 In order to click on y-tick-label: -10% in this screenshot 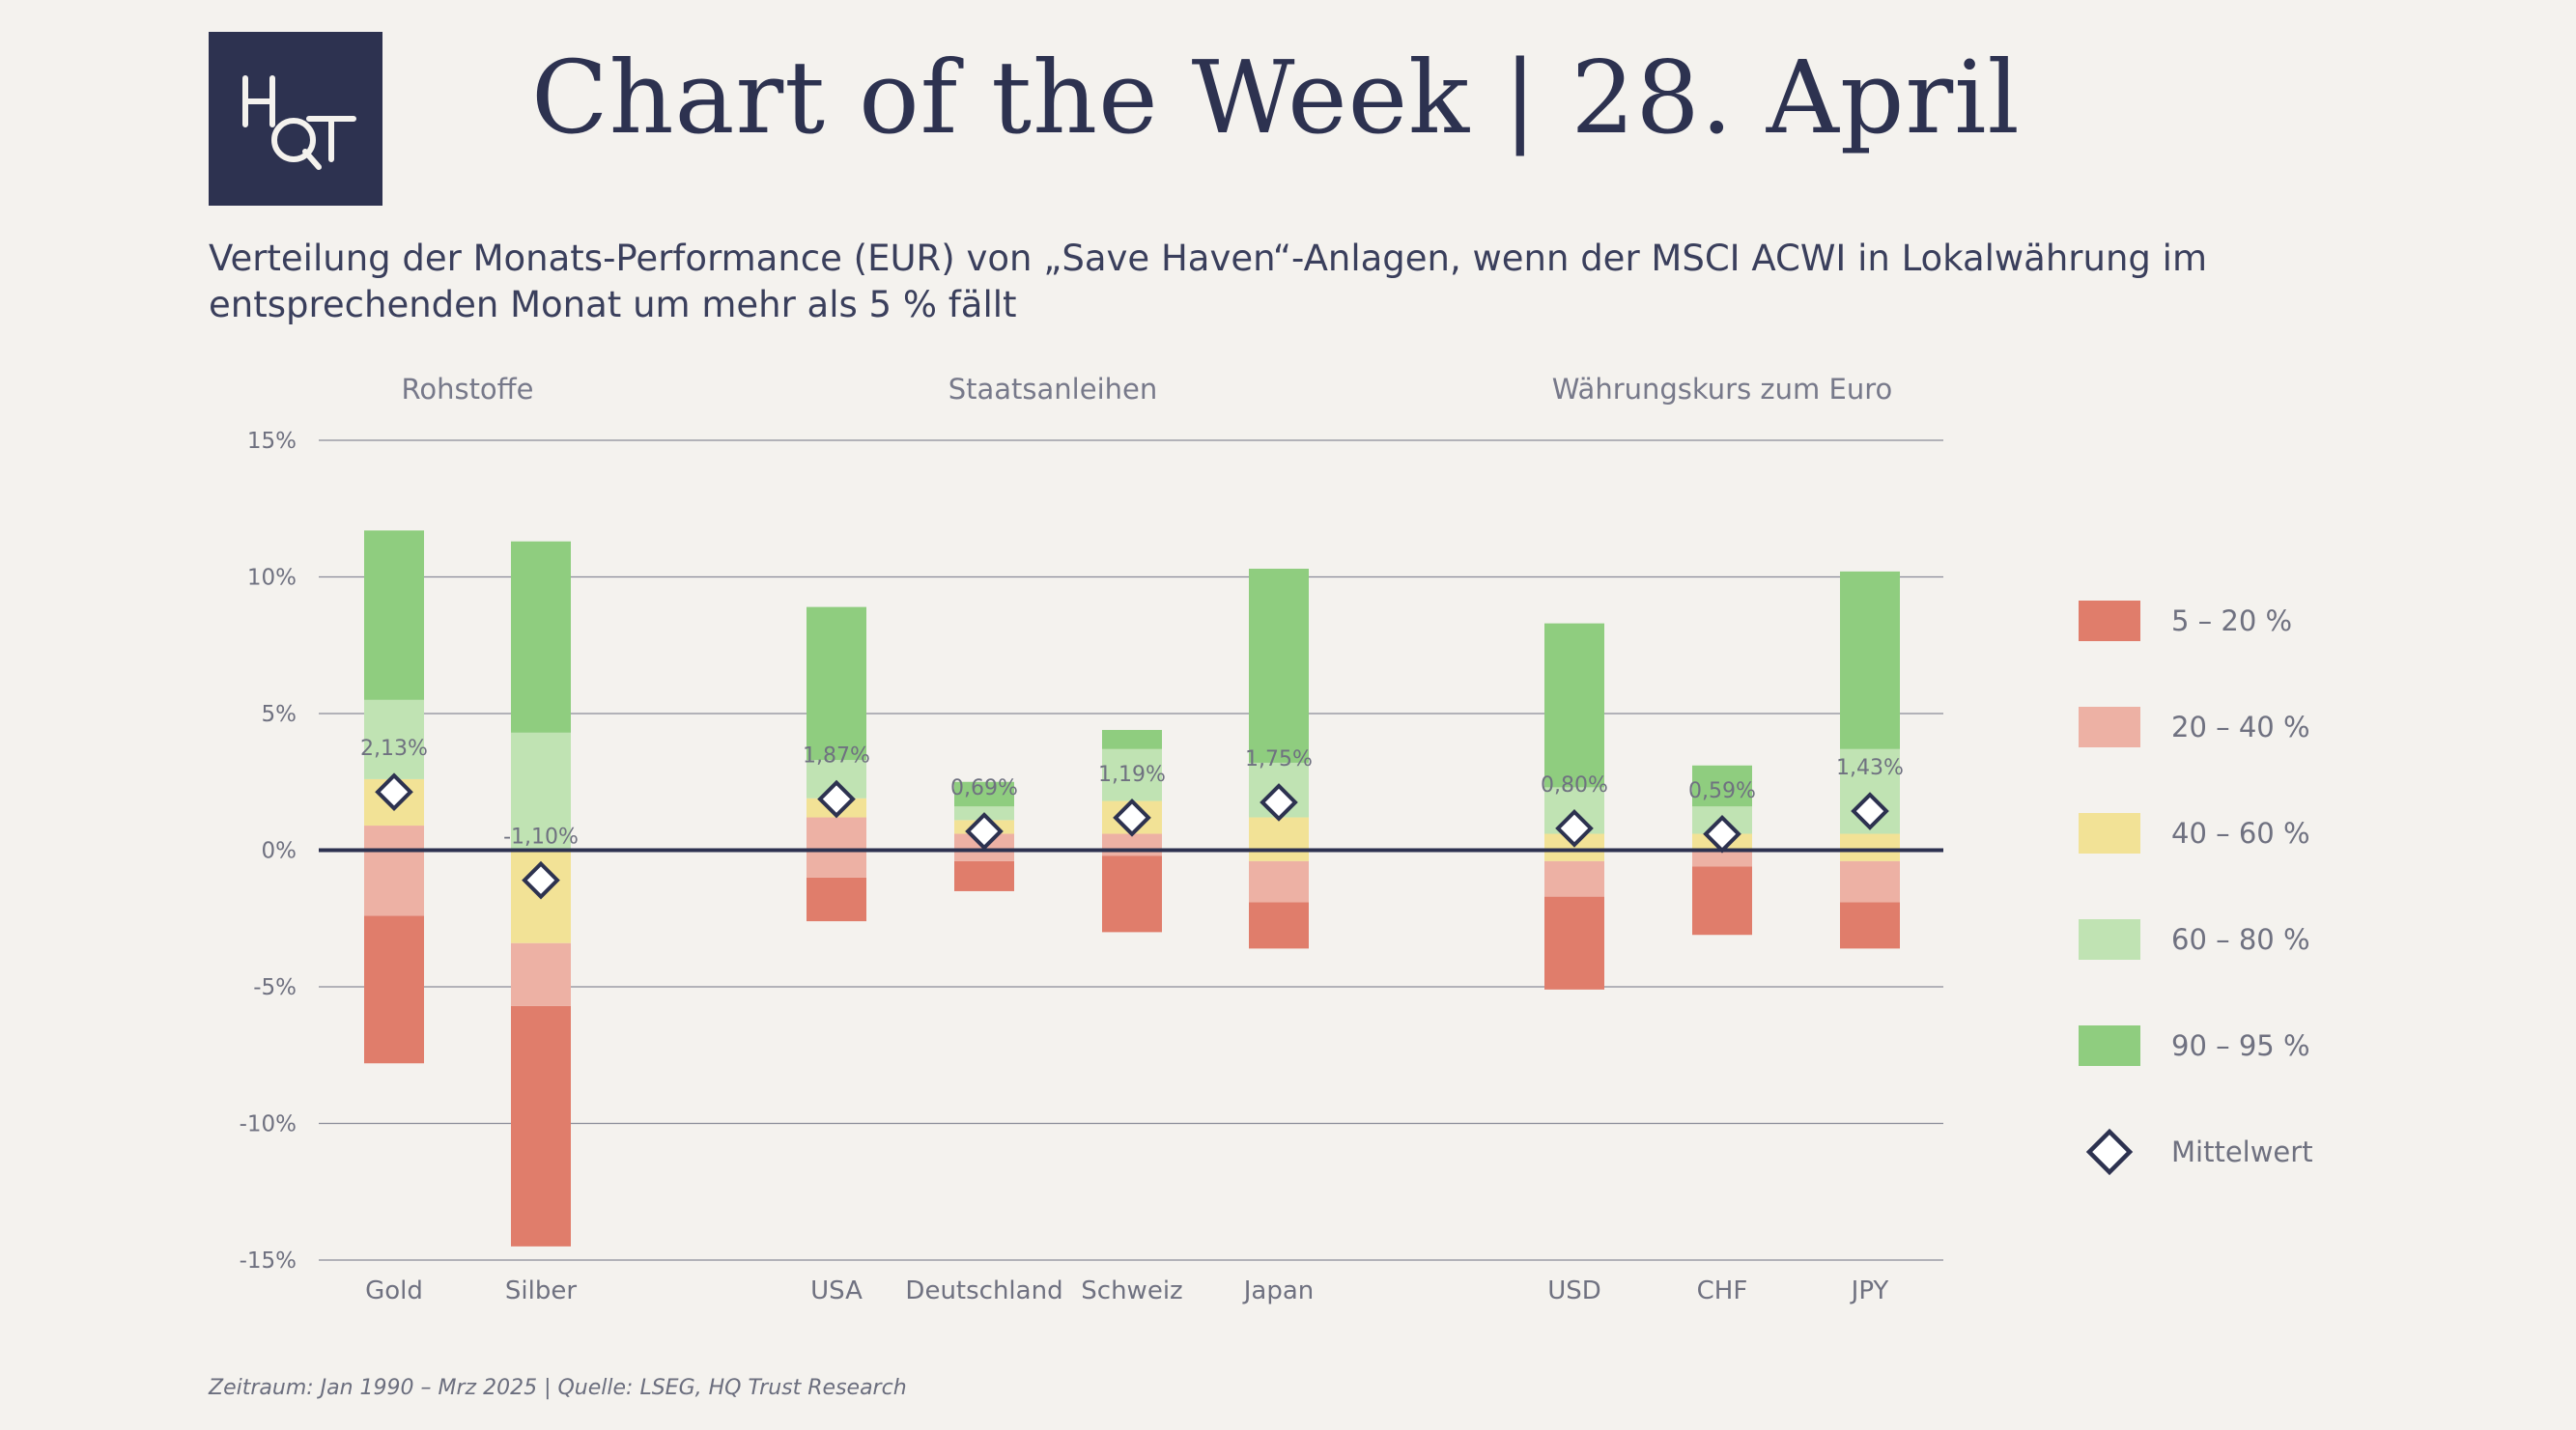, I will do `click(268, 1124)`.